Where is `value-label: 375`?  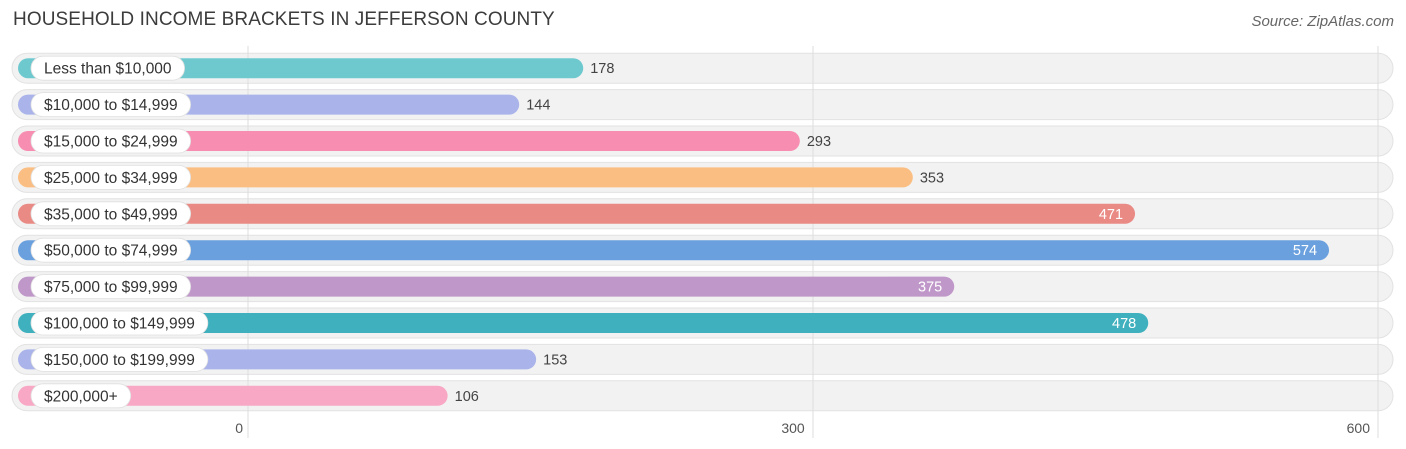
value-label: 375 is located at coordinates (930, 288).